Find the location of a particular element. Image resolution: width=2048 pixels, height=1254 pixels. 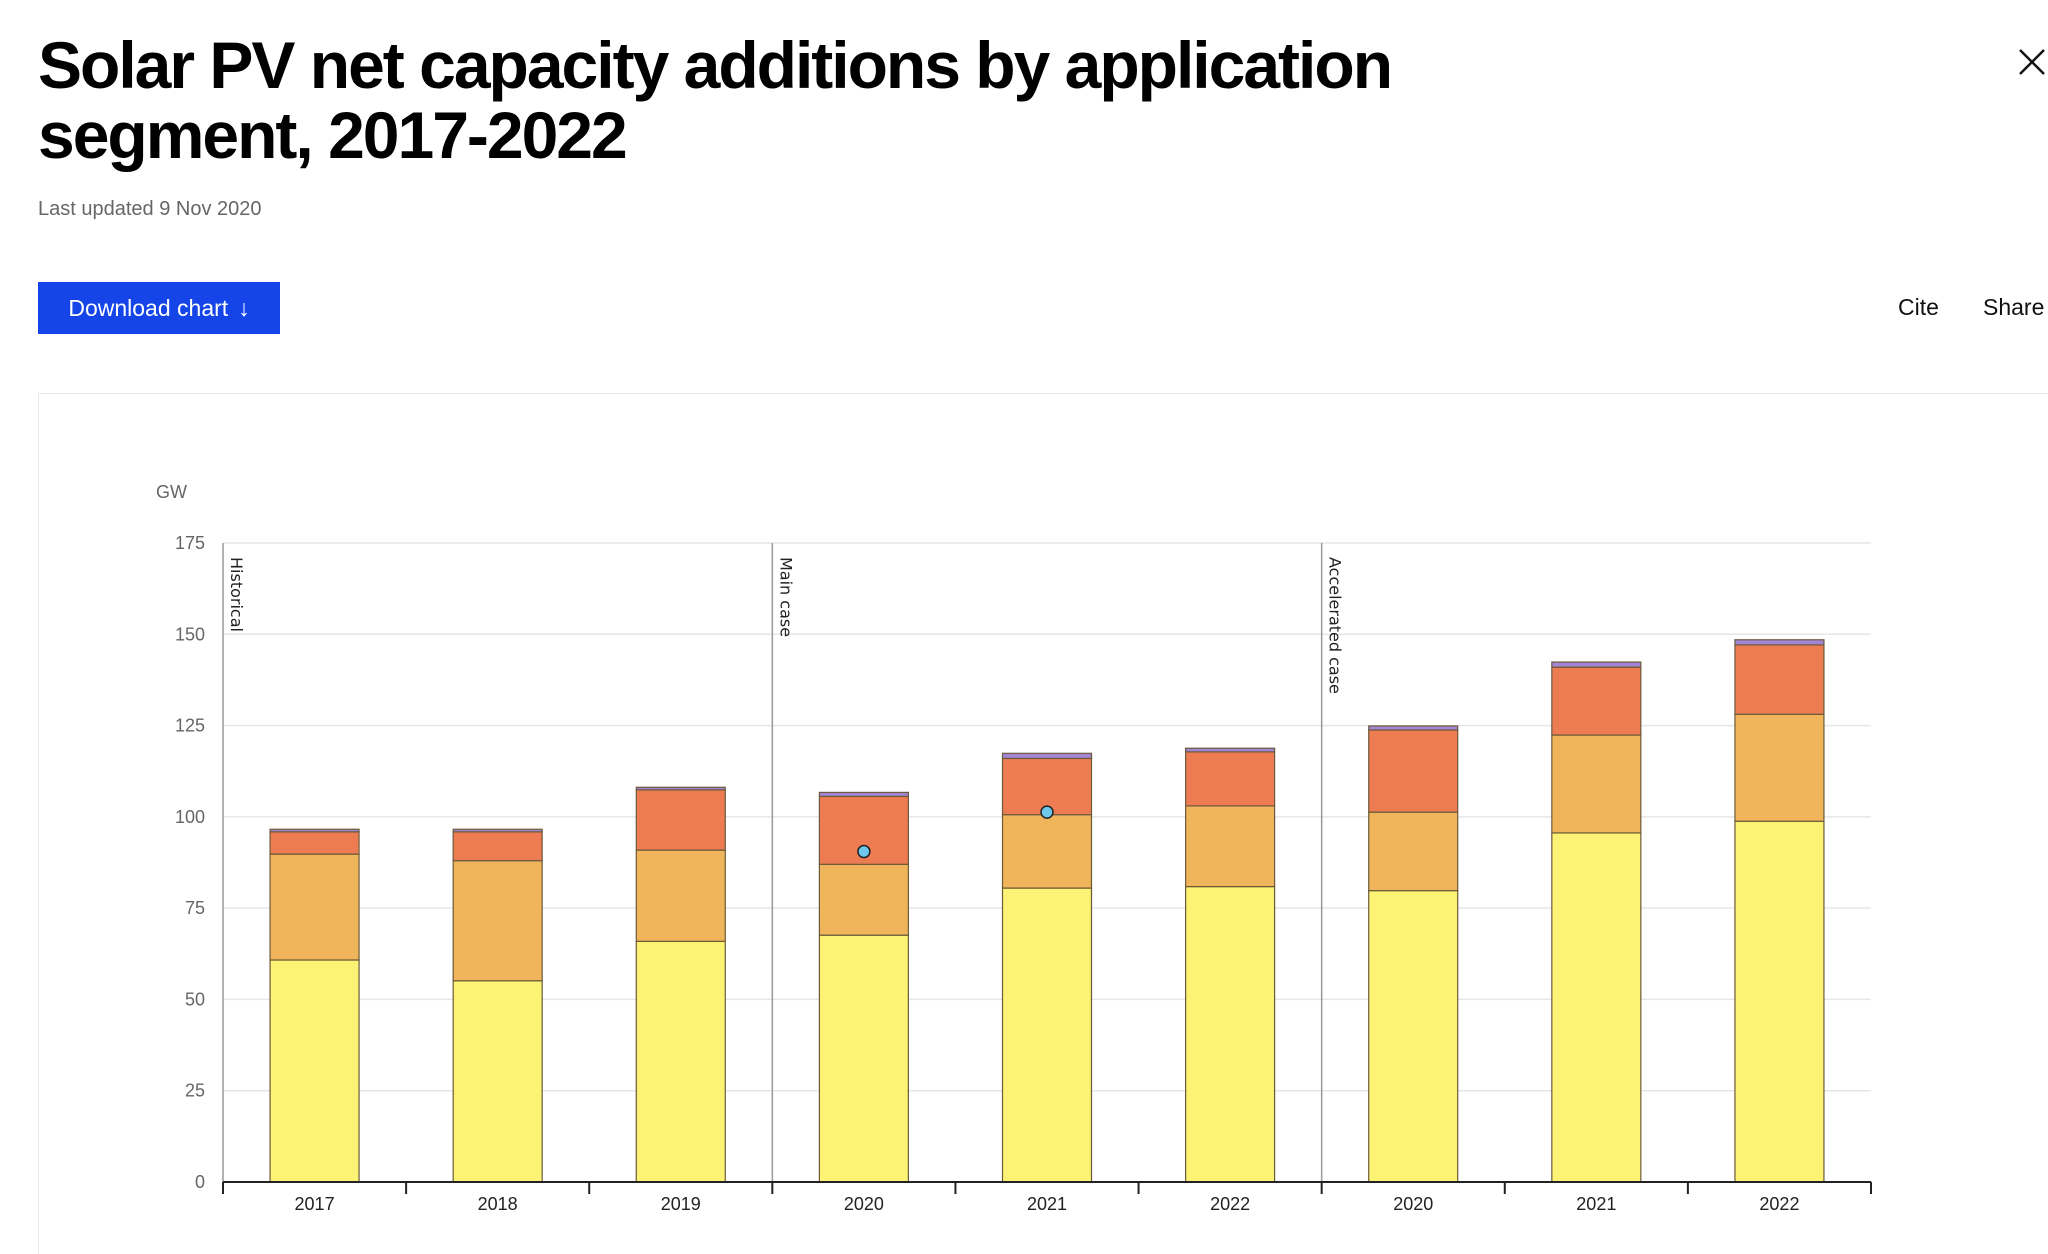

y-axis-label: GW is located at coordinates (171, 492).